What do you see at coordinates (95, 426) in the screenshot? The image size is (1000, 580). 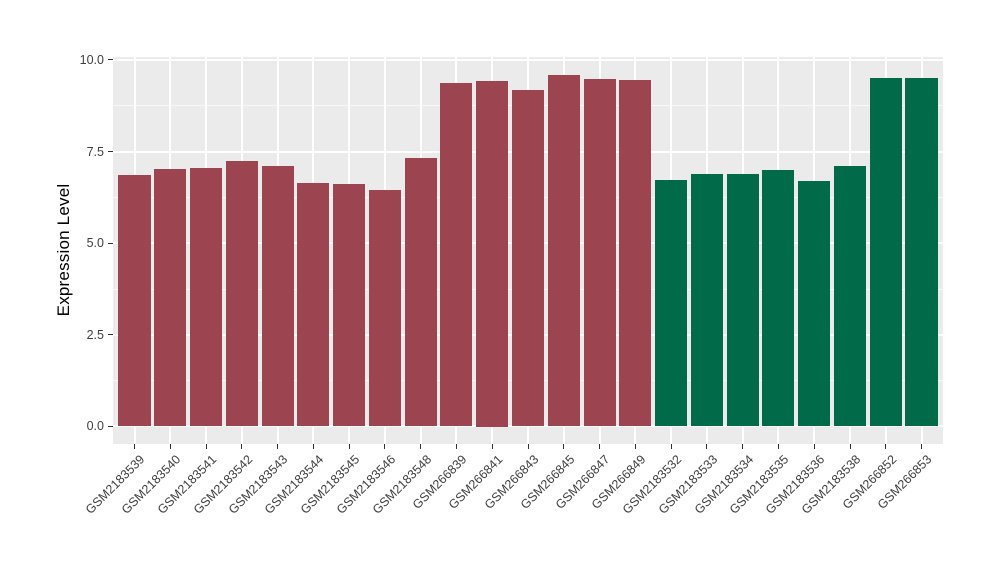 I see `y-tick-label: 0.0` at bounding box center [95, 426].